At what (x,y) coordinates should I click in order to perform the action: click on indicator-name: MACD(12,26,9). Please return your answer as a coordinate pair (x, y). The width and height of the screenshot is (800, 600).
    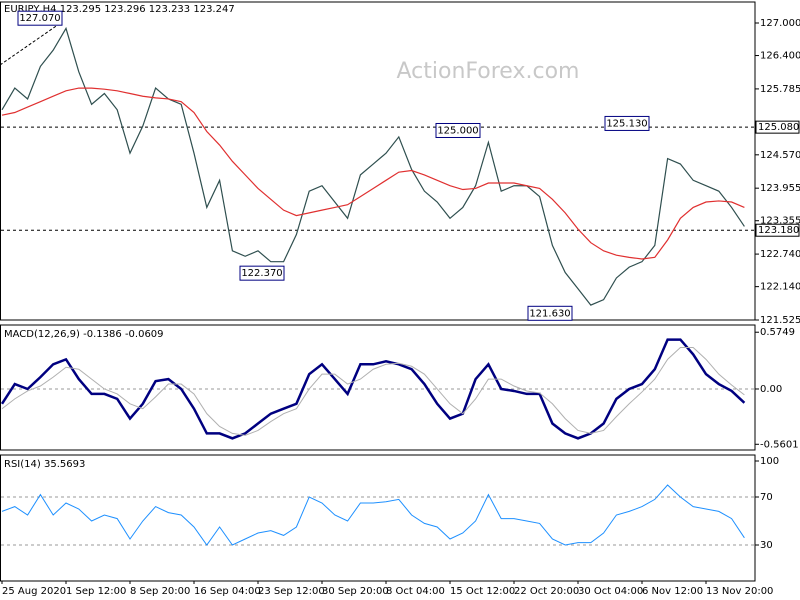
    Looking at the image, I should click on (42, 334).